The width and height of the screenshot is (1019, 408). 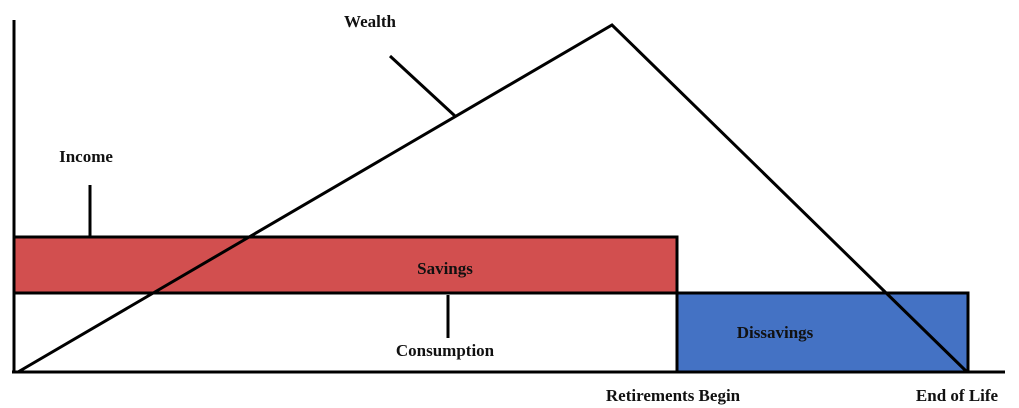 I want to click on wealth-label: Wealth, so click(x=370, y=21).